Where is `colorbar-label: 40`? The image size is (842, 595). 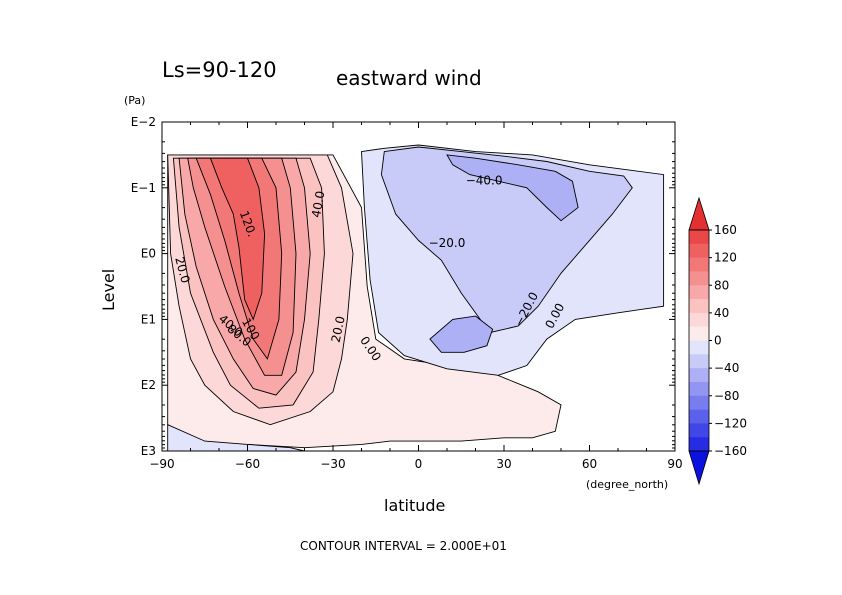
colorbar-label: 40 is located at coordinates (721, 313).